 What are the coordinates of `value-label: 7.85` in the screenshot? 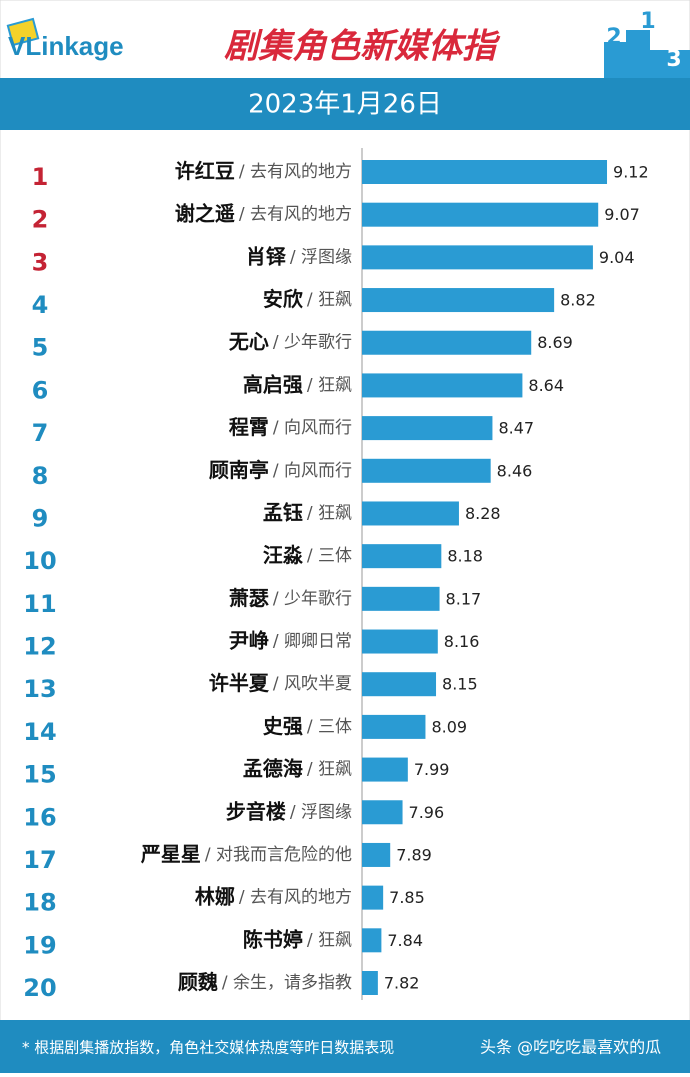 It's located at (407, 897).